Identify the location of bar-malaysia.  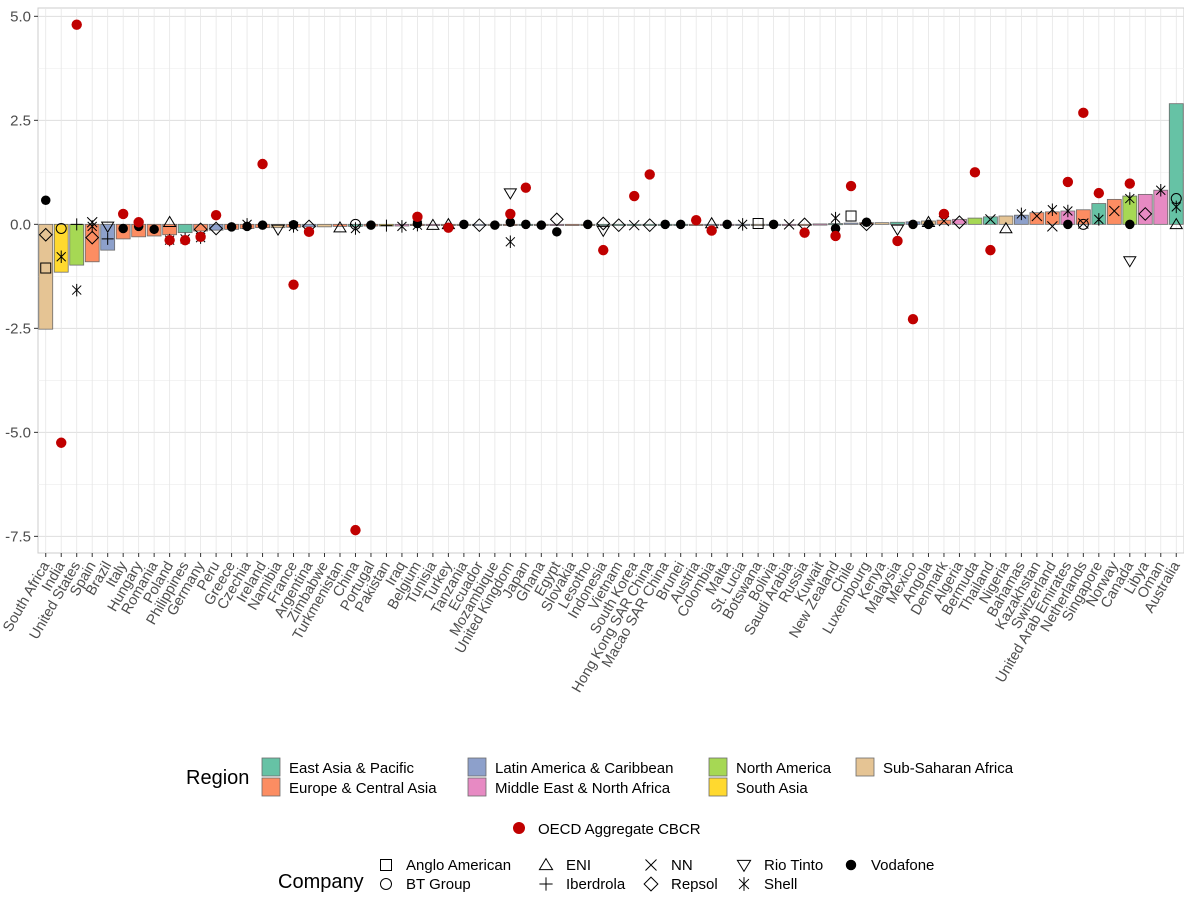
(897, 223).